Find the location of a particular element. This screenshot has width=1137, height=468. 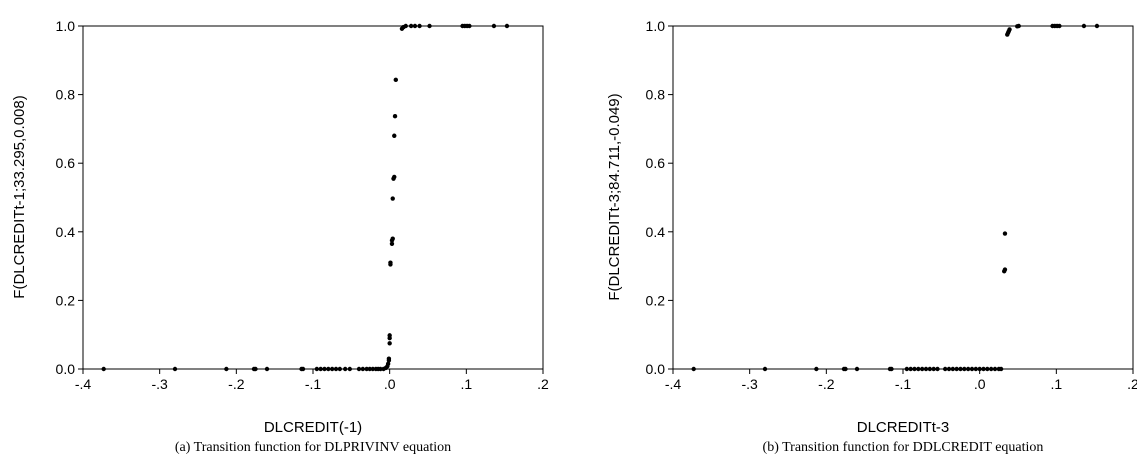

y-tick-label-b: 0.0 is located at coordinates (656, 369).